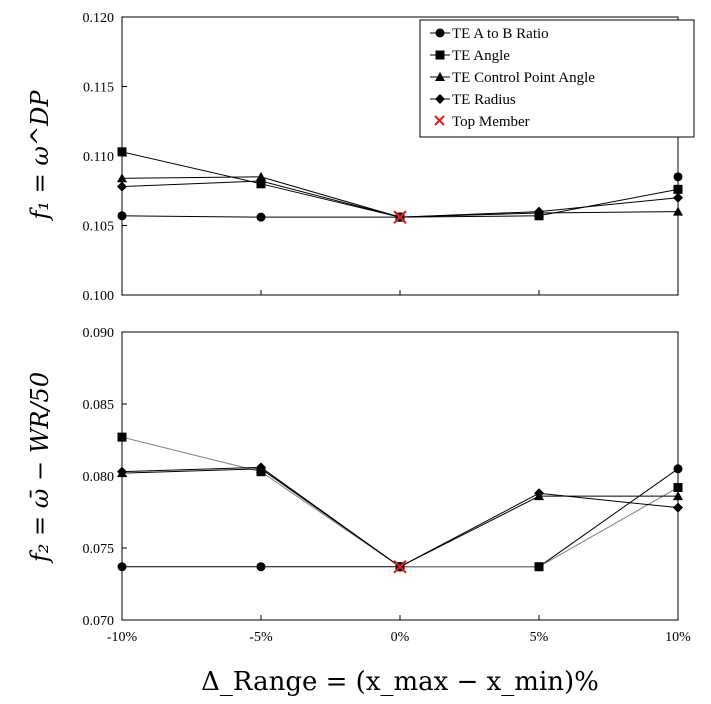 The width and height of the screenshot is (711, 704). What do you see at coordinates (678, 637) in the screenshot?
I see `x-tick-label: 10%` at bounding box center [678, 637].